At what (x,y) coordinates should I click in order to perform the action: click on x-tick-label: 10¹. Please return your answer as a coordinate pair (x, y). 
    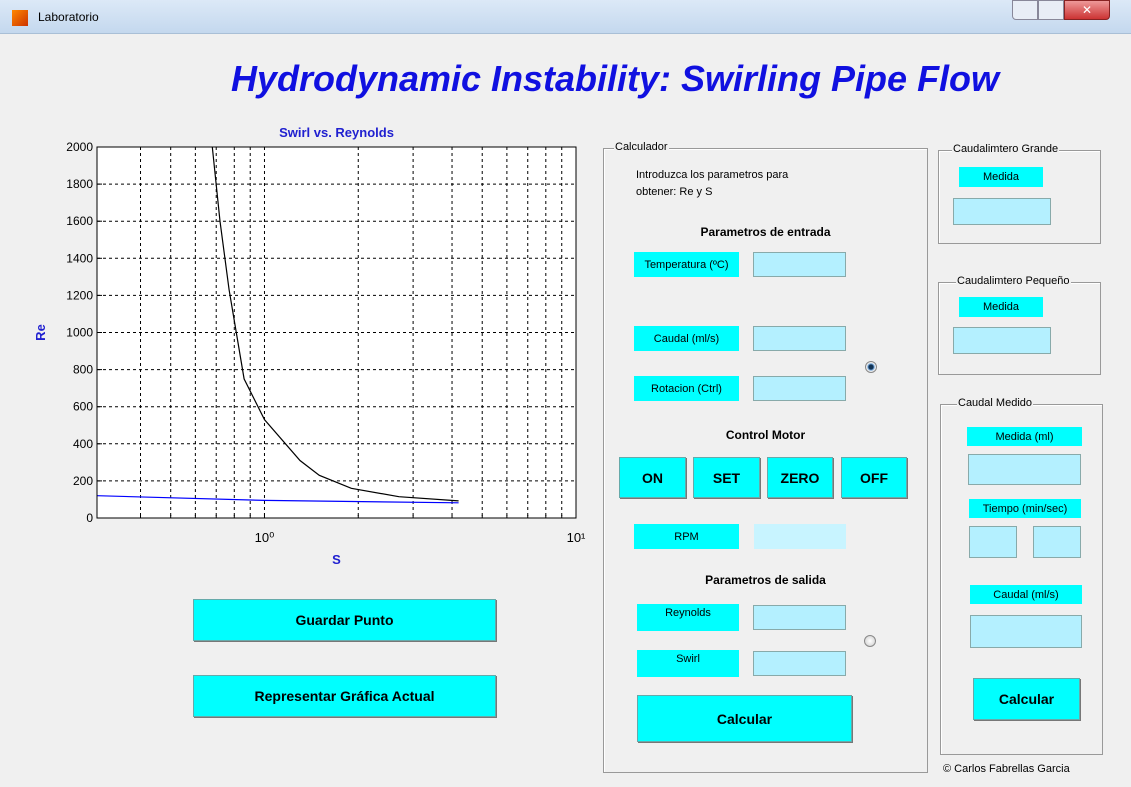
    Looking at the image, I should click on (576, 537).